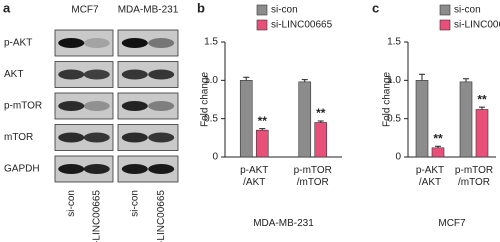 Image resolution: width=500 pixels, height=242 pixels. What do you see at coordinates (375, 7) in the screenshot?
I see `panel-label: c` at bounding box center [375, 7].